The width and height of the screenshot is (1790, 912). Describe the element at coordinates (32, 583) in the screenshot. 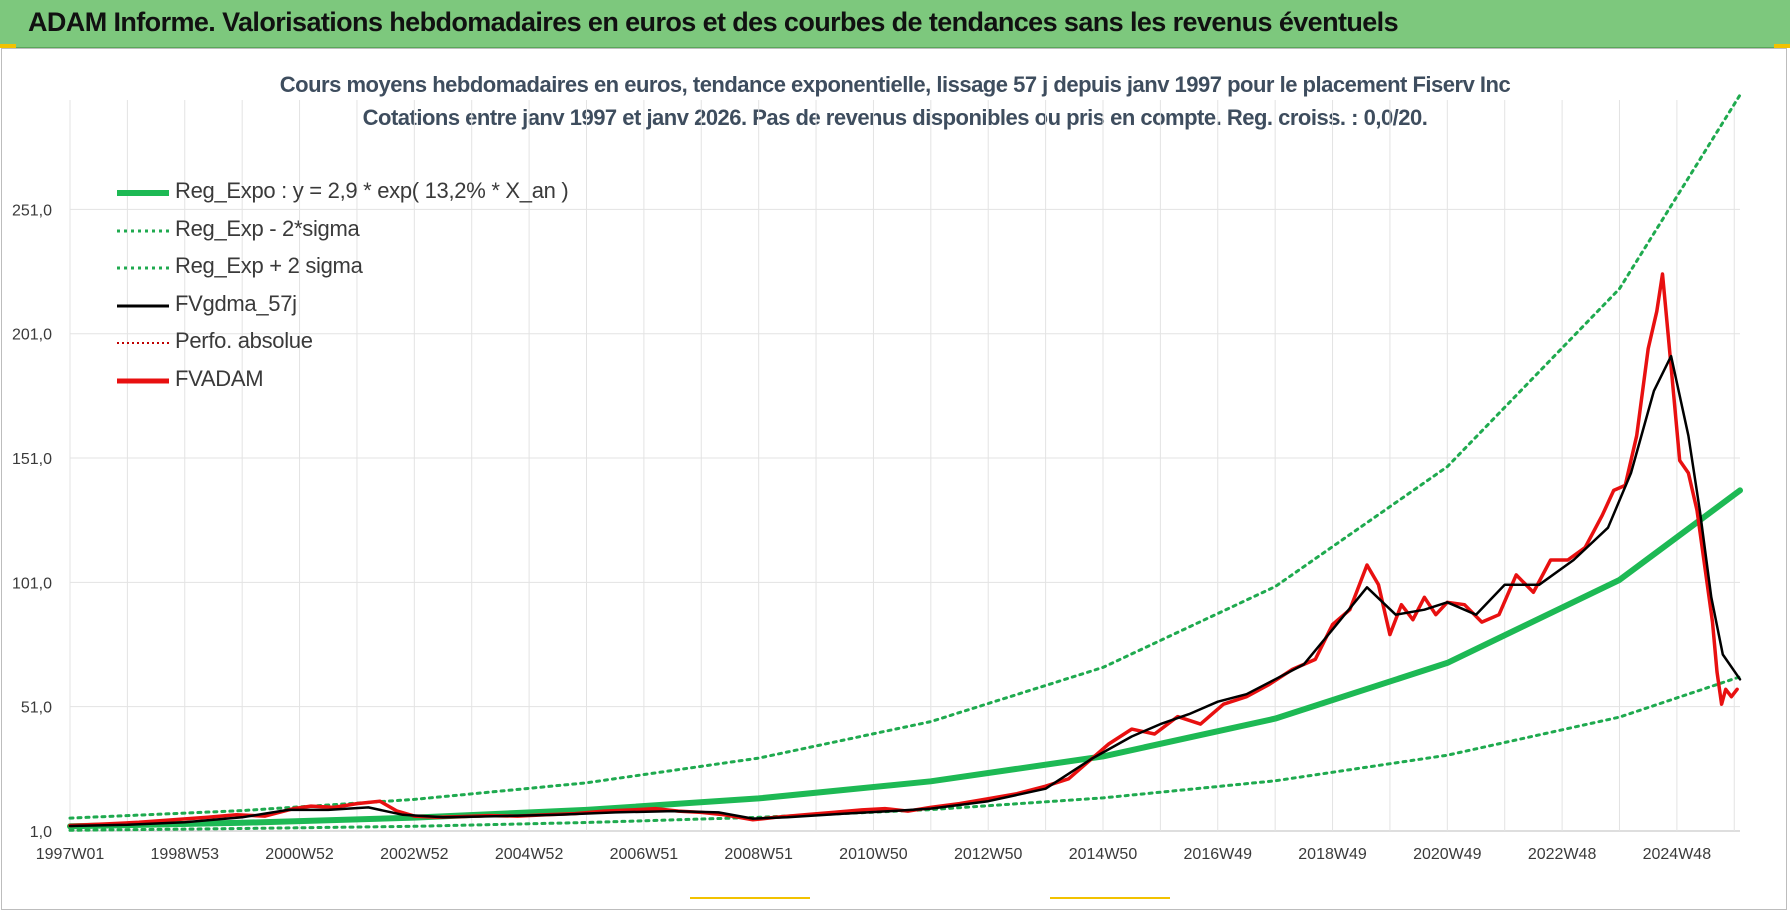

I see `y-tick-label: 101,0` at that location.